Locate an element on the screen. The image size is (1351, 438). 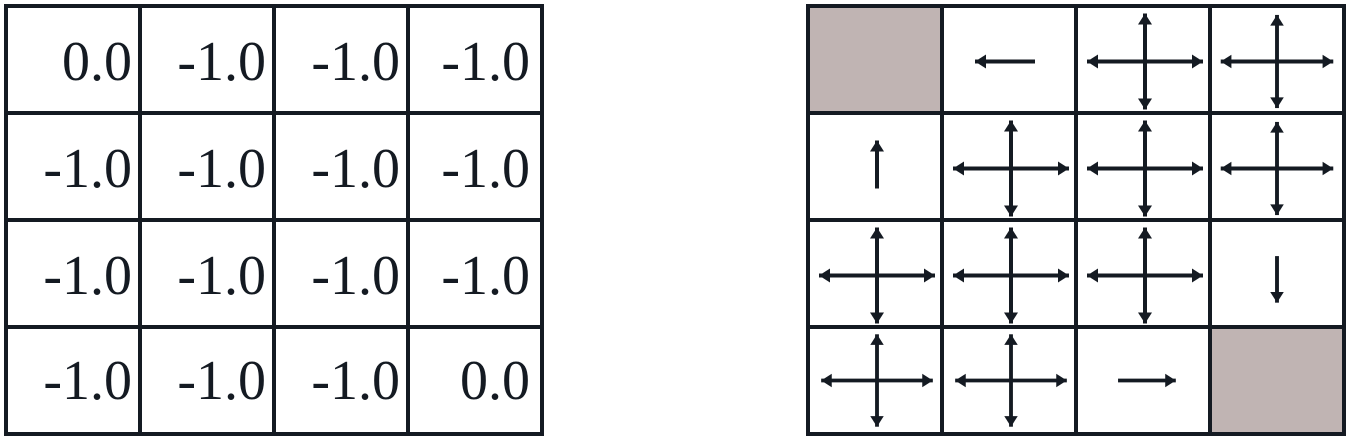
terminal-shade is located at coordinates (877, 61).